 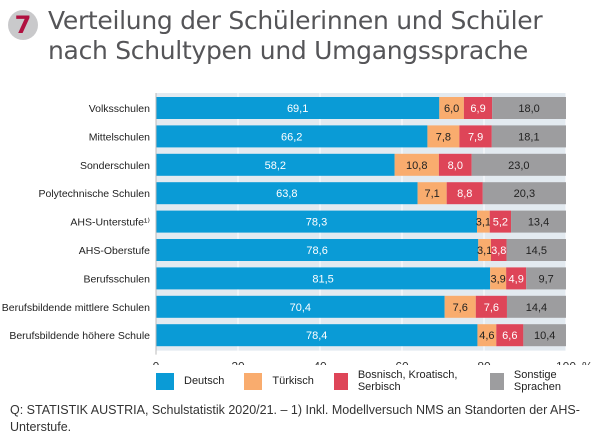 What do you see at coordinates (293, 381) in the screenshot?
I see `legend-label: Türkisch` at bounding box center [293, 381].